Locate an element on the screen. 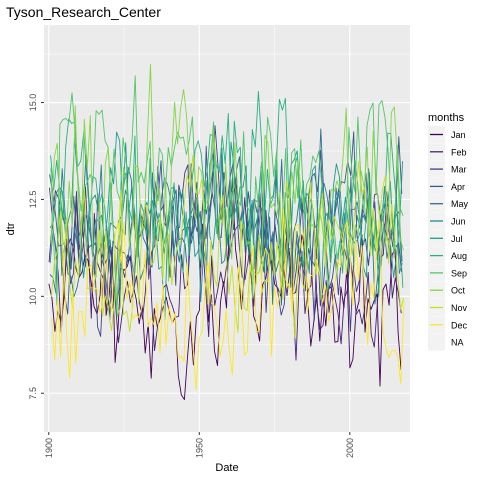  x-tick-label: 2000 is located at coordinates (350, 448).